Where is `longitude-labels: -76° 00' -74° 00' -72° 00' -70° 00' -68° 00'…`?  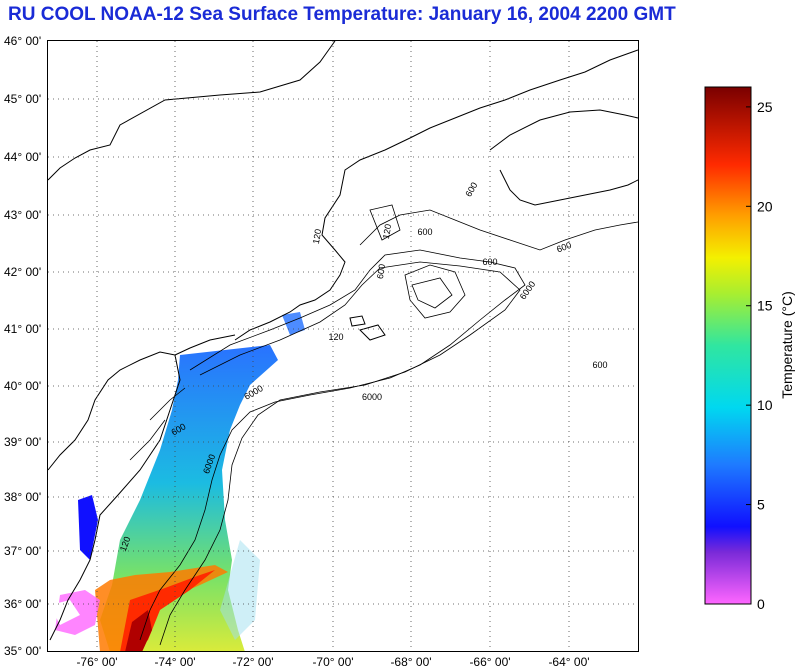 longitude-labels: -76° 00' -74° 00' -72° 00' -70° 00' -68° 00'… is located at coordinates (332, 662).